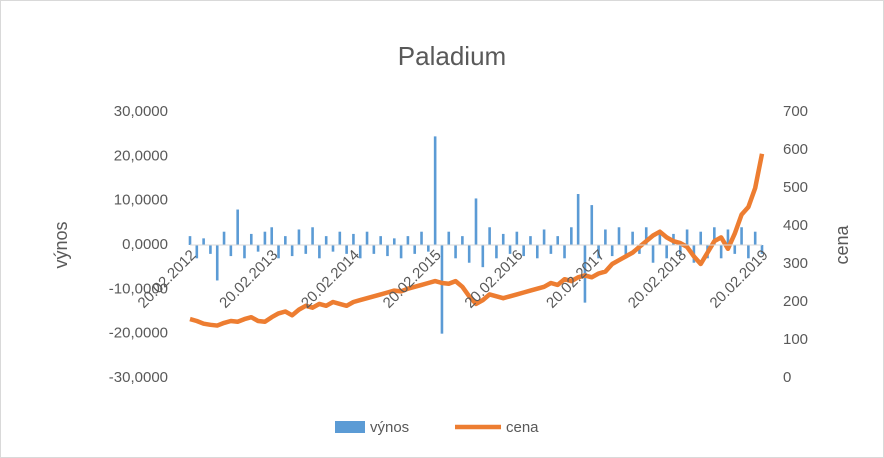  I want to click on y-tick-label: -10,0000, so click(138, 288).